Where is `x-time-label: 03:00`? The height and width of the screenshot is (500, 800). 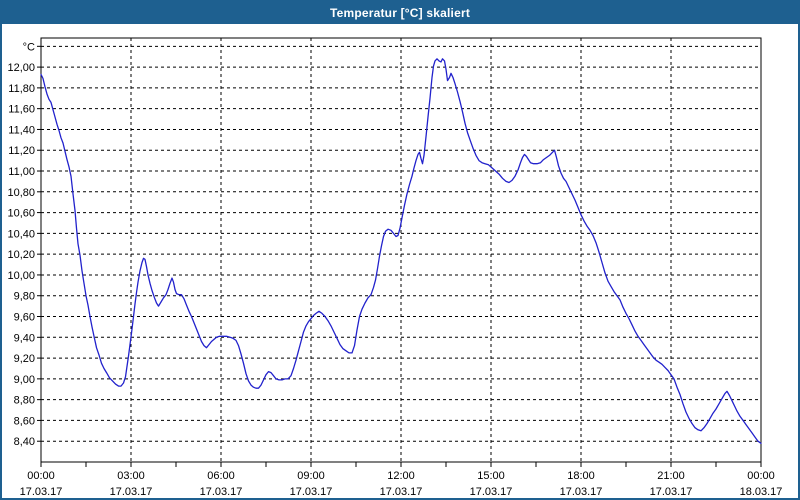 x-time-label: 03:00 is located at coordinates (131, 476).